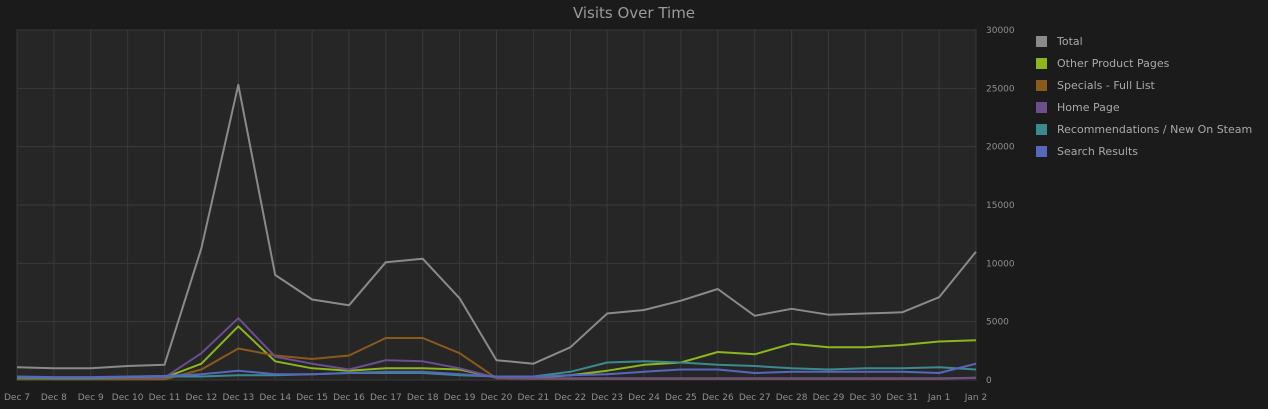  What do you see at coordinates (534, 398) in the screenshot?
I see `x-tick-label: Dec 21` at bounding box center [534, 398].